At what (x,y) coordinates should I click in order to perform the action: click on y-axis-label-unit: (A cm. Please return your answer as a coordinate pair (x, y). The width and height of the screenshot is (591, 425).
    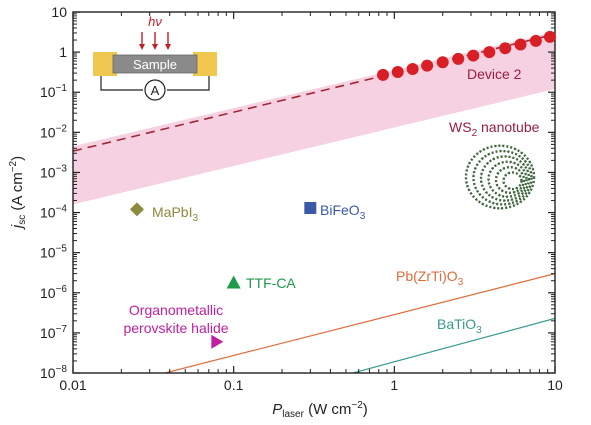
    Looking at the image, I should click on (17, 193).